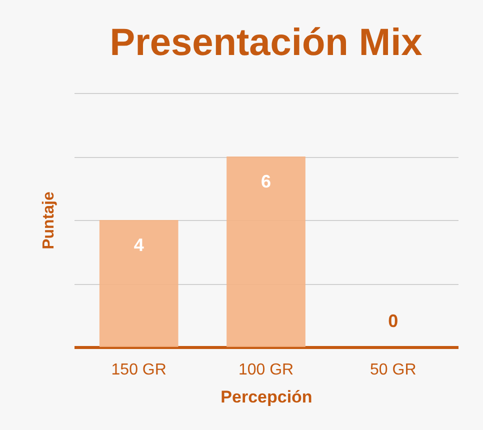 Image resolution: width=483 pixels, height=430 pixels. I want to click on x-axis-title: Percepción, so click(266, 397).